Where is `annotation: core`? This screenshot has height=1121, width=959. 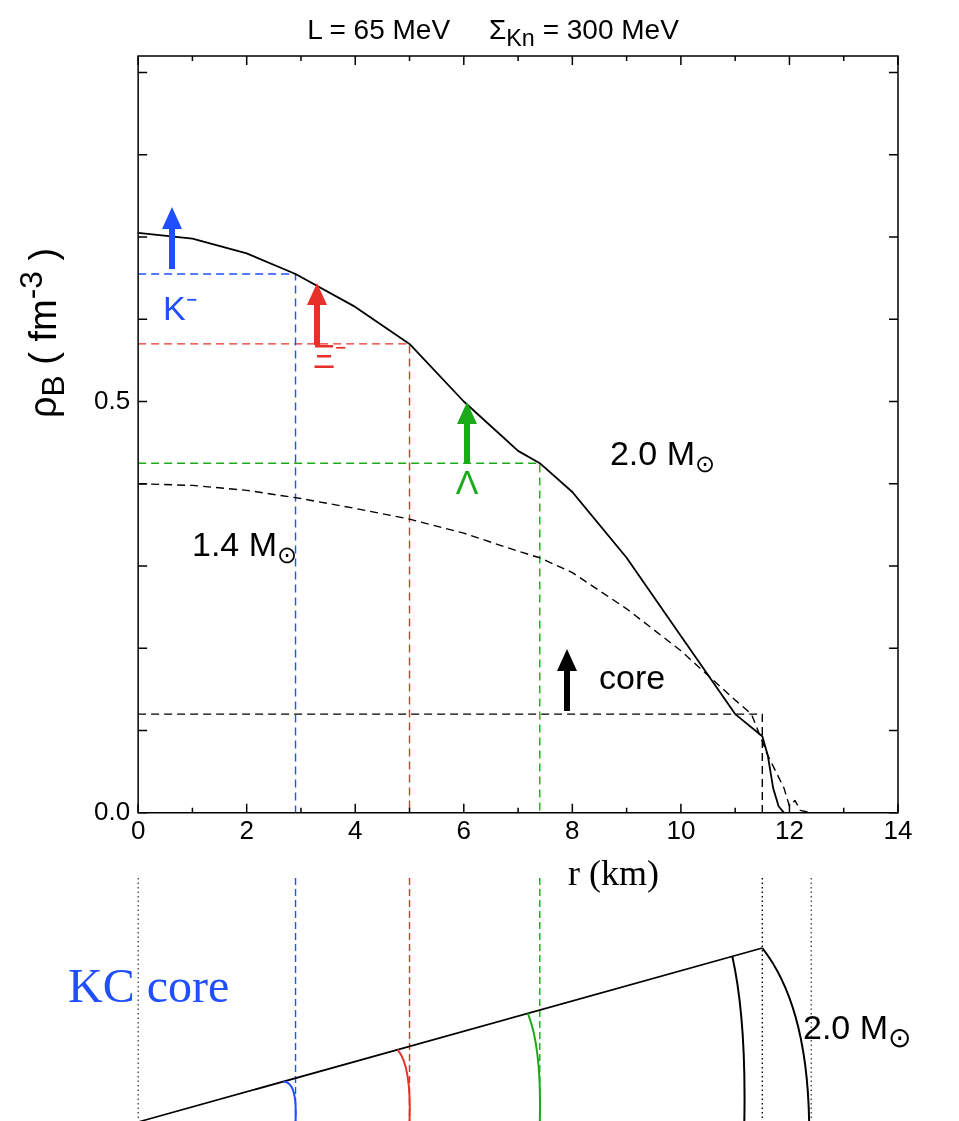 annotation: core is located at coordinates (632, 676).